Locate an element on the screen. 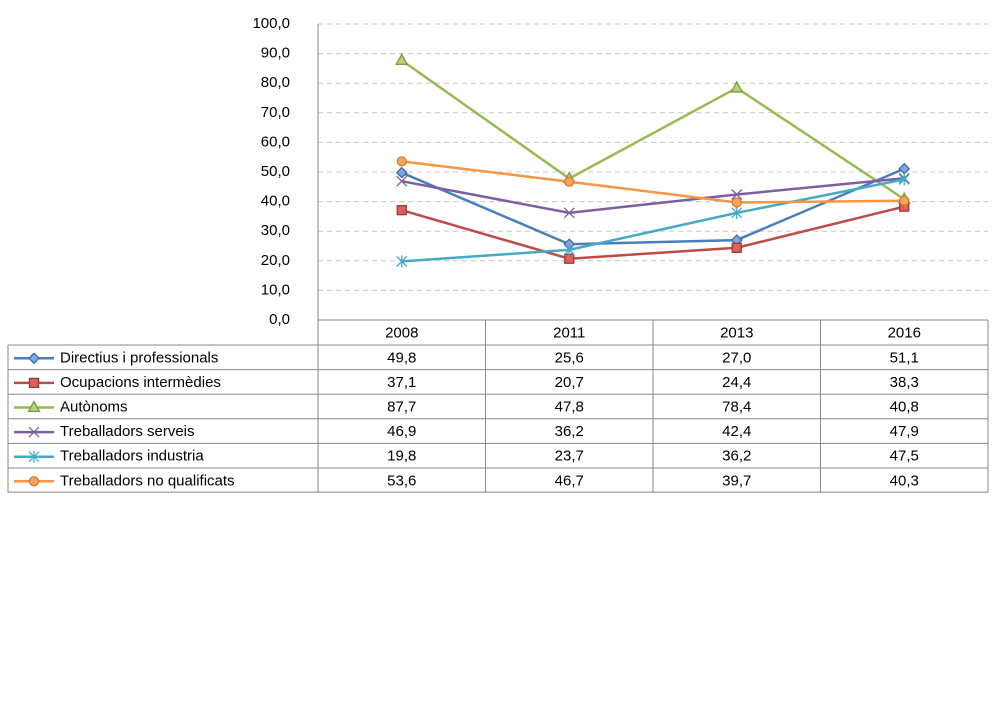  legend-item: Treballadors serveis is located at coordinates (104, 431).